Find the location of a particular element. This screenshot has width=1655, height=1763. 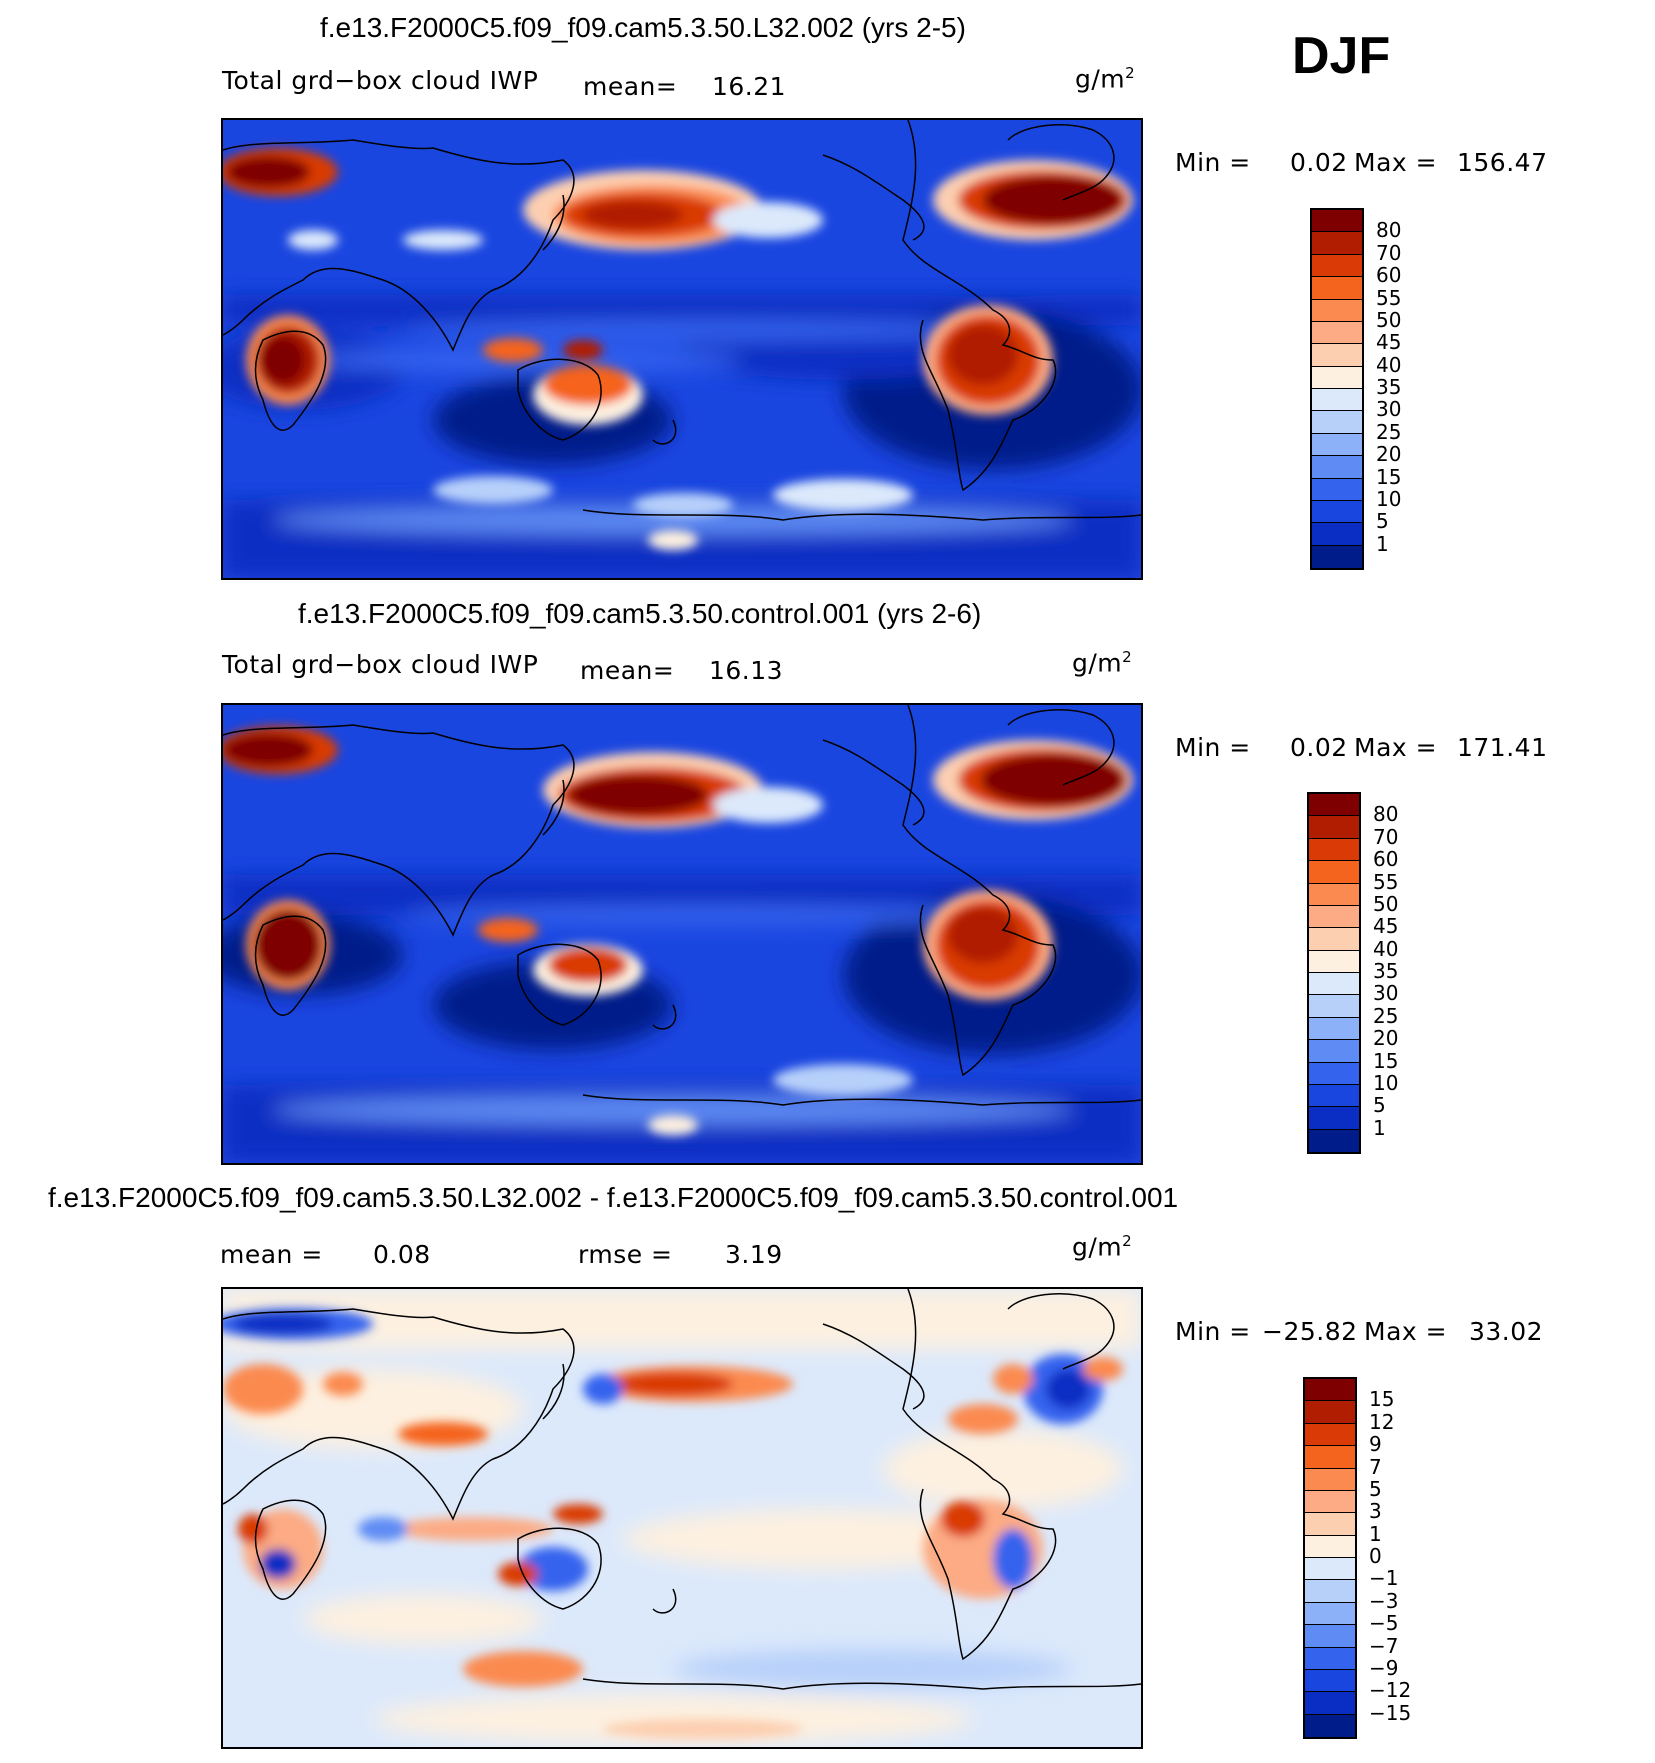

panel1-map is located at coordinates (682, 349).